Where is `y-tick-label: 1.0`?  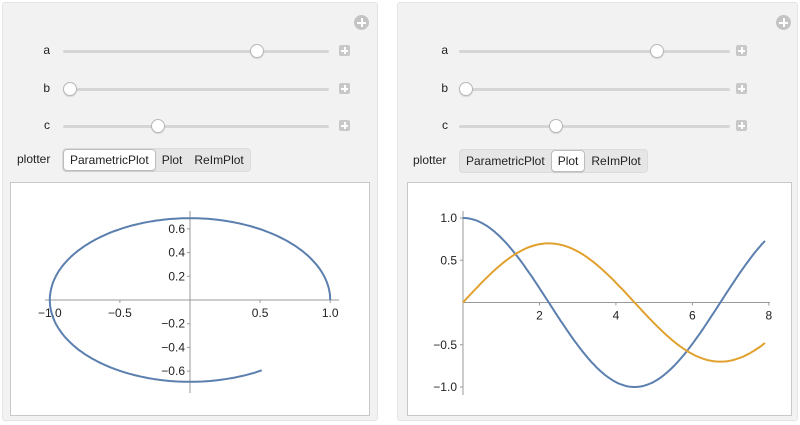 y-tick-label: 1.0 is located at coordinates (448, 218).